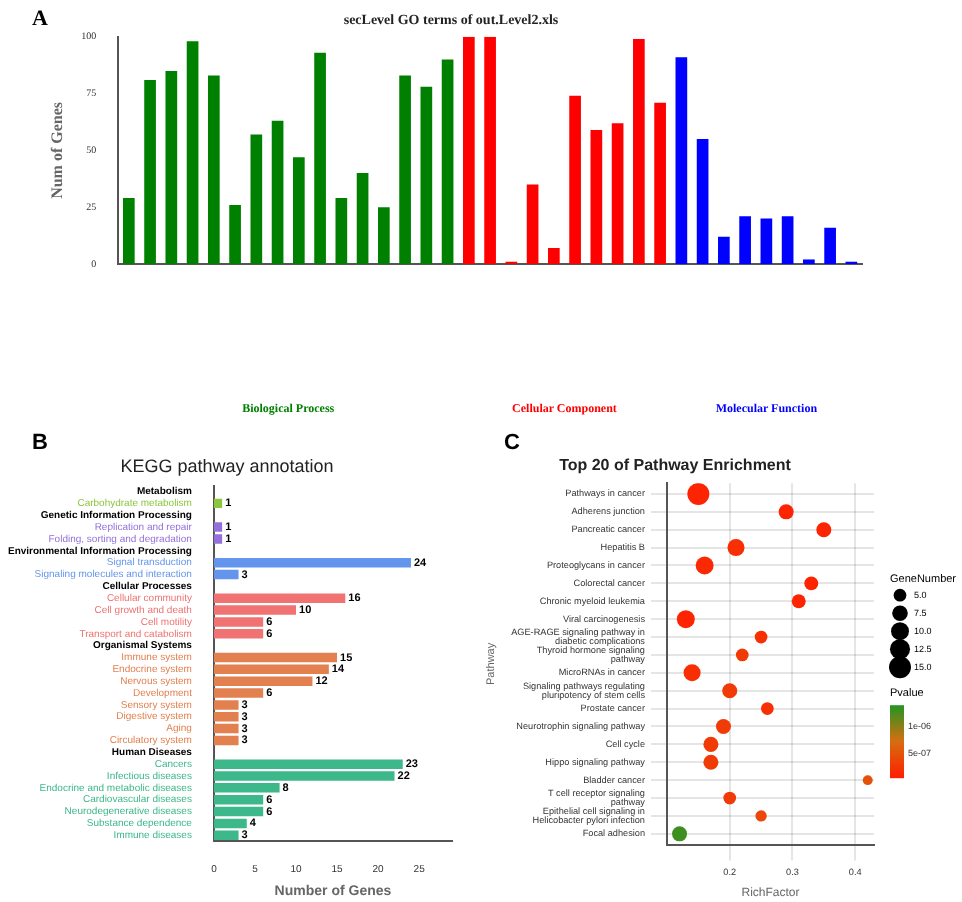  I want to click on y-axis-title: Num of Genes, so click(56, 150).